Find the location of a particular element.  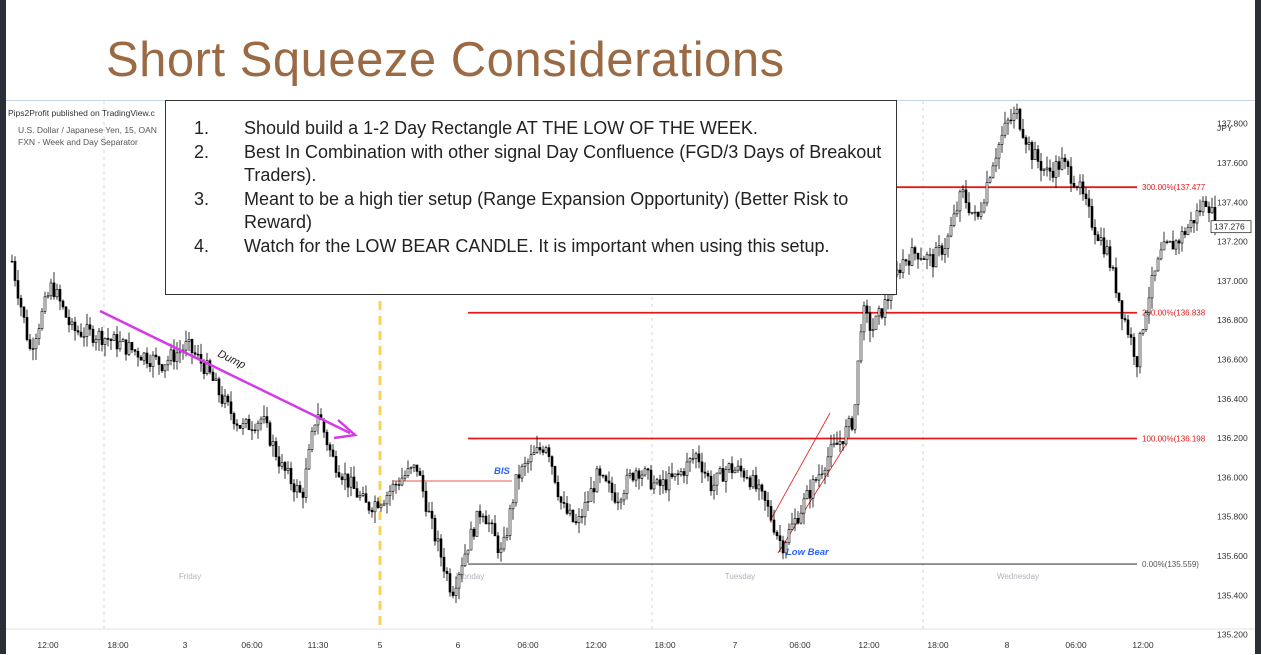

session-label: Monday is located at coordinates (470, 576).